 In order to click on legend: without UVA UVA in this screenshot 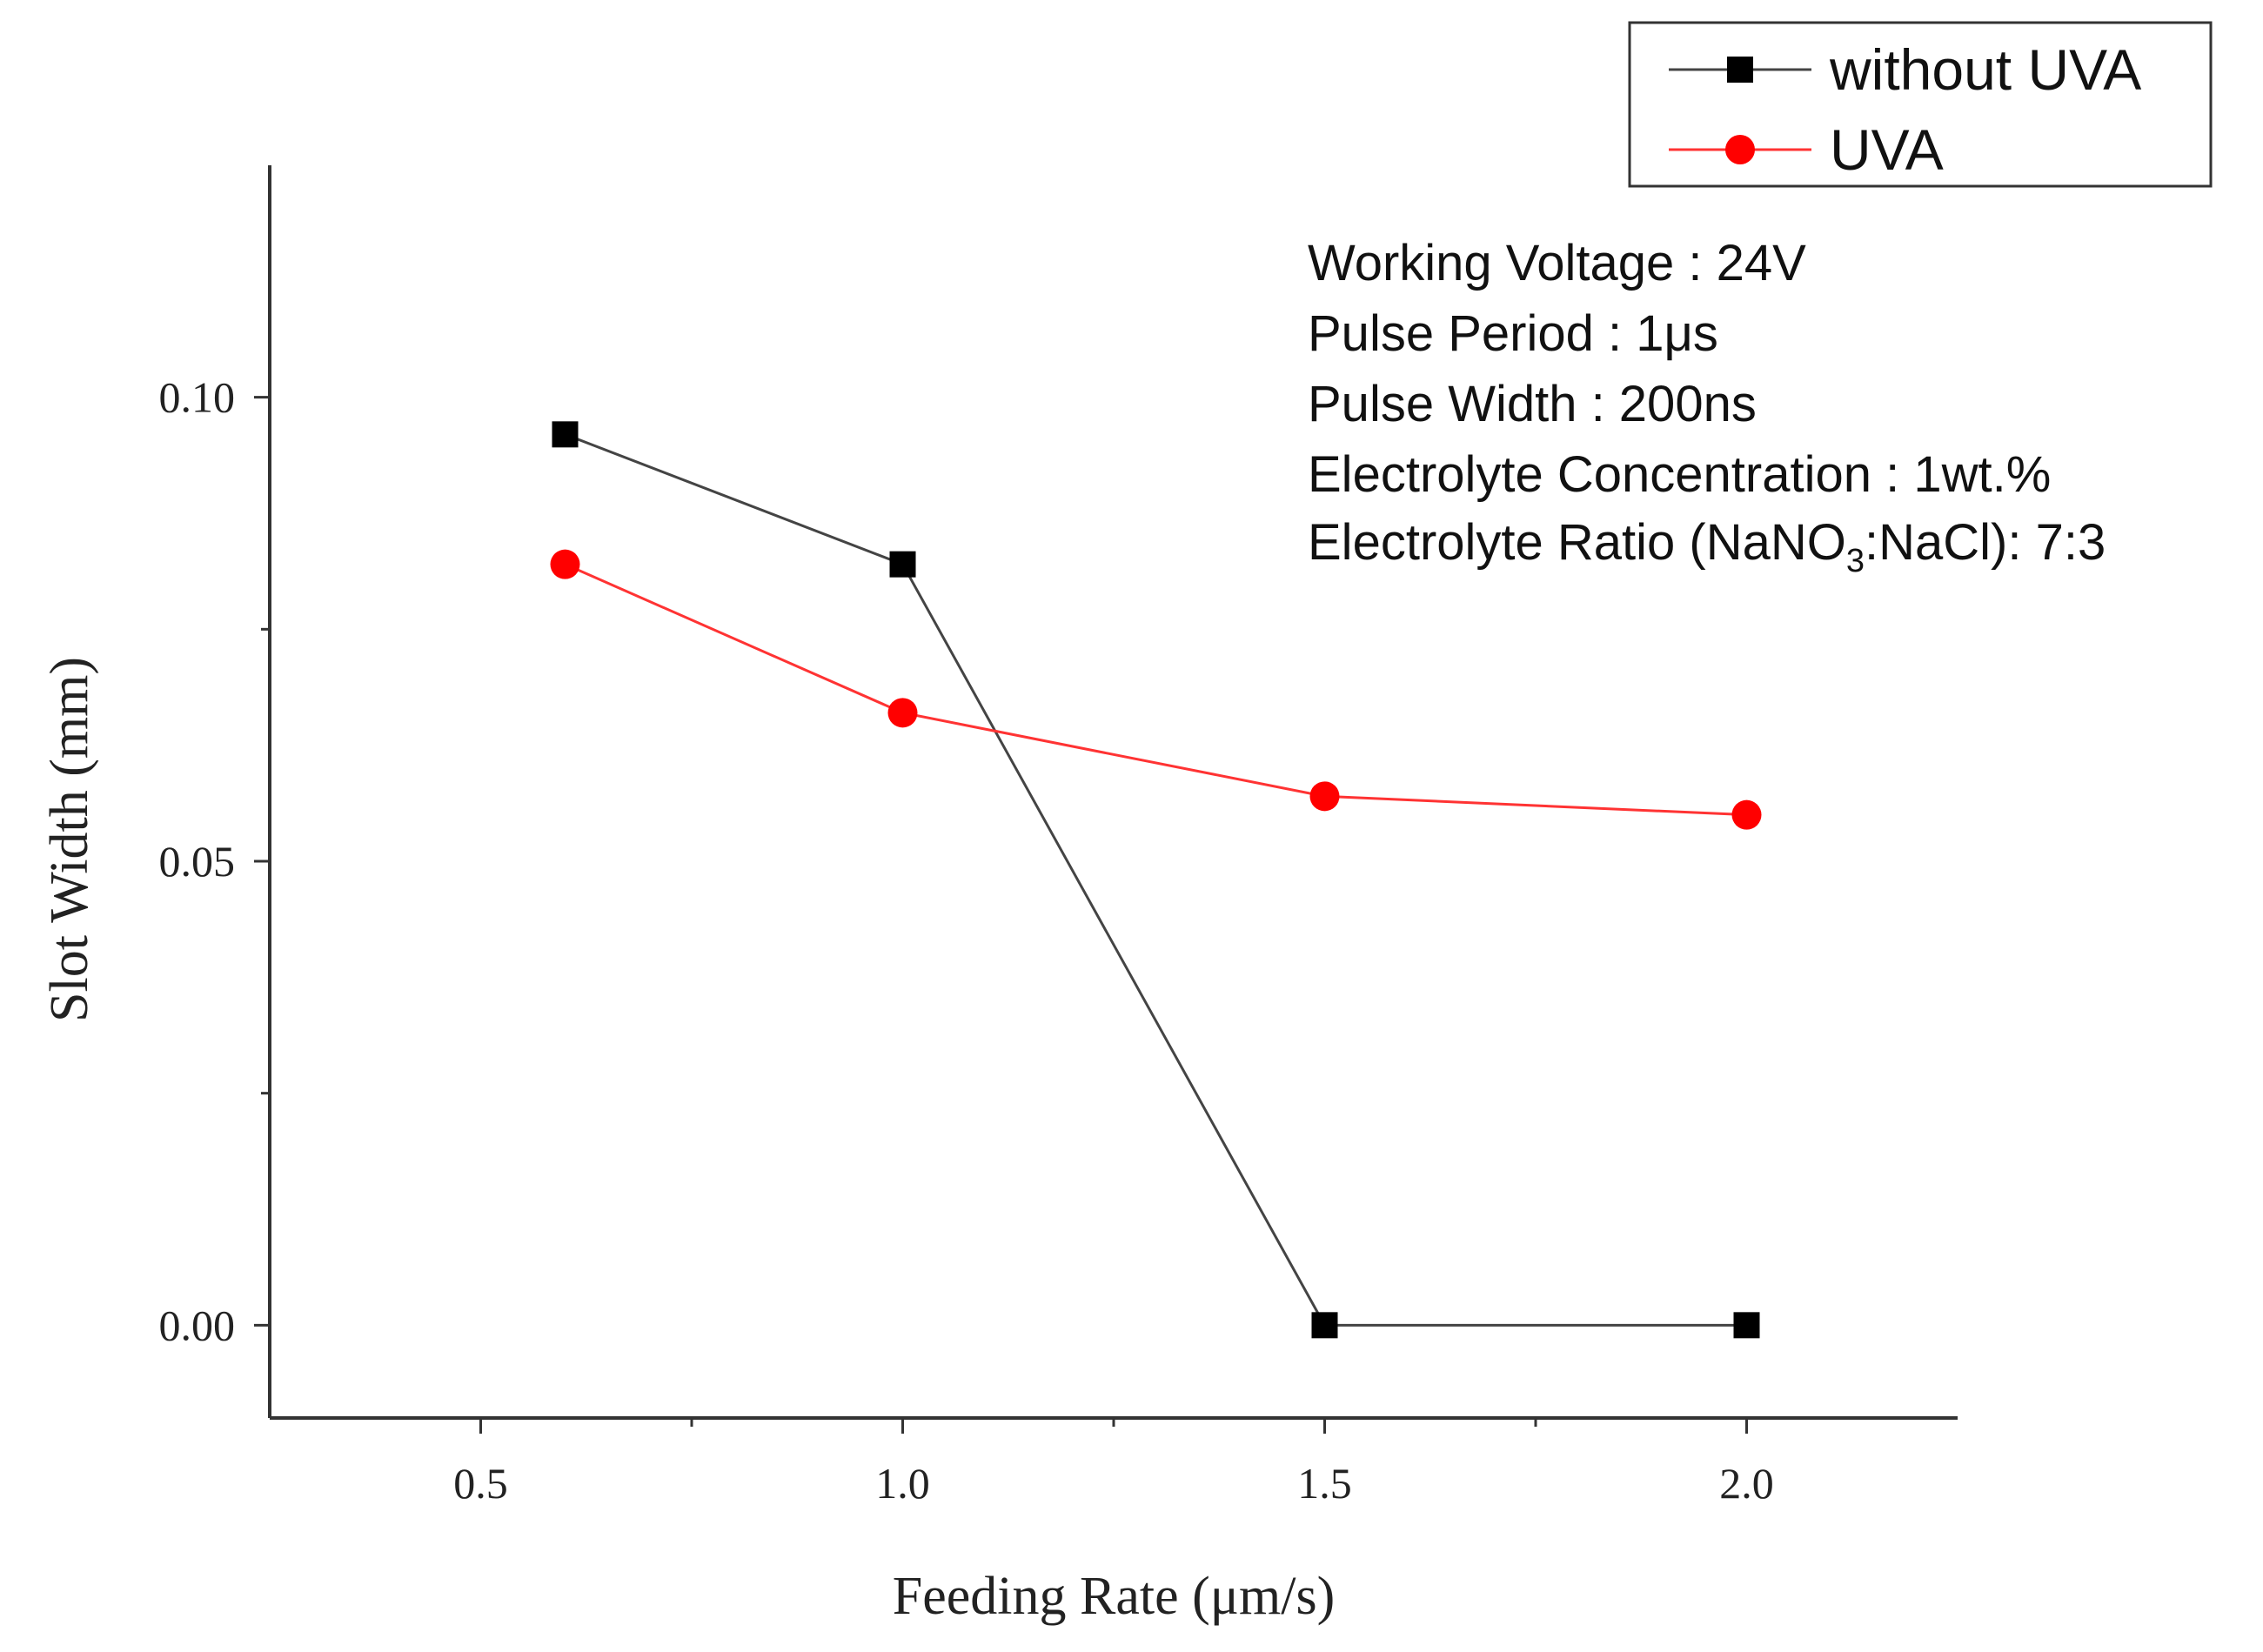, I will do `click(1920, 104)`.